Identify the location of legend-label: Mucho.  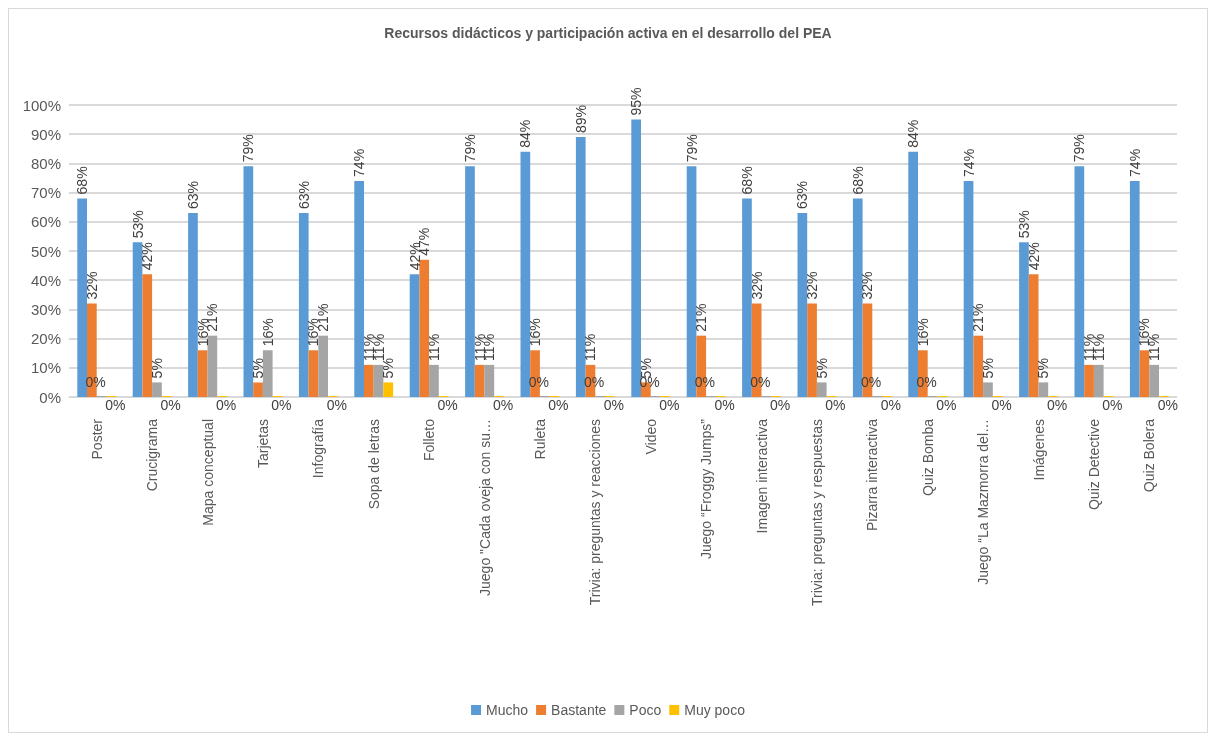
(507, 710).